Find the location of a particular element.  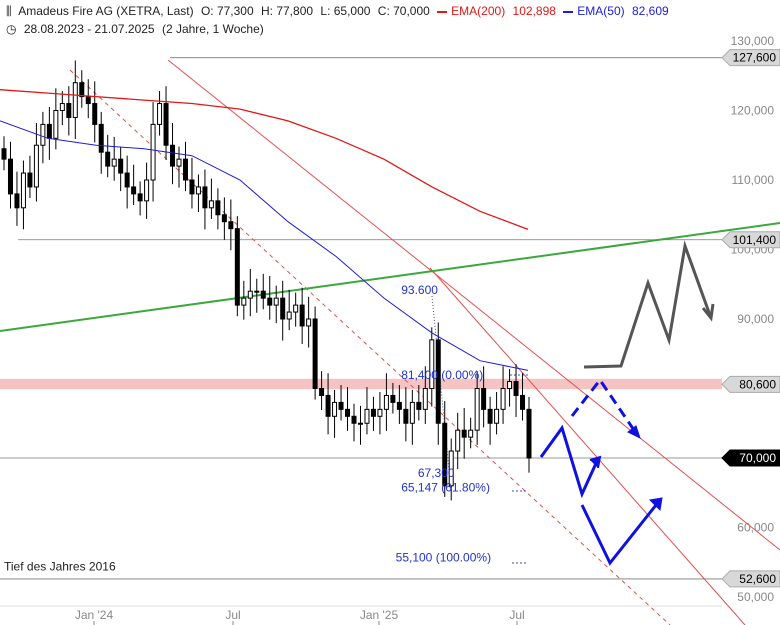

ema200-value: 102,898 is located at coordinates (534, 11).